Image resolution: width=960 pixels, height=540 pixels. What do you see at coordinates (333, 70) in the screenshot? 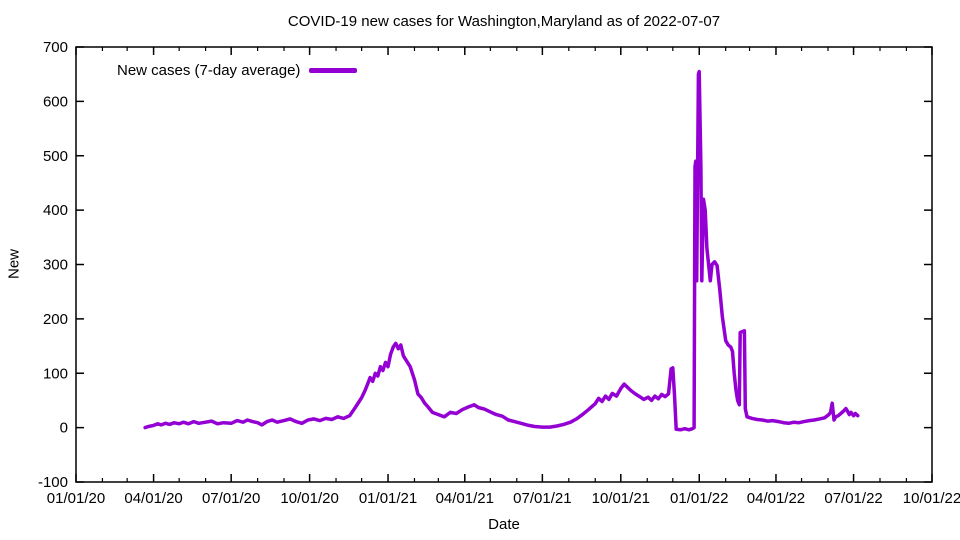
I see `legend-line-swatch` at bounding box center [333, 70].